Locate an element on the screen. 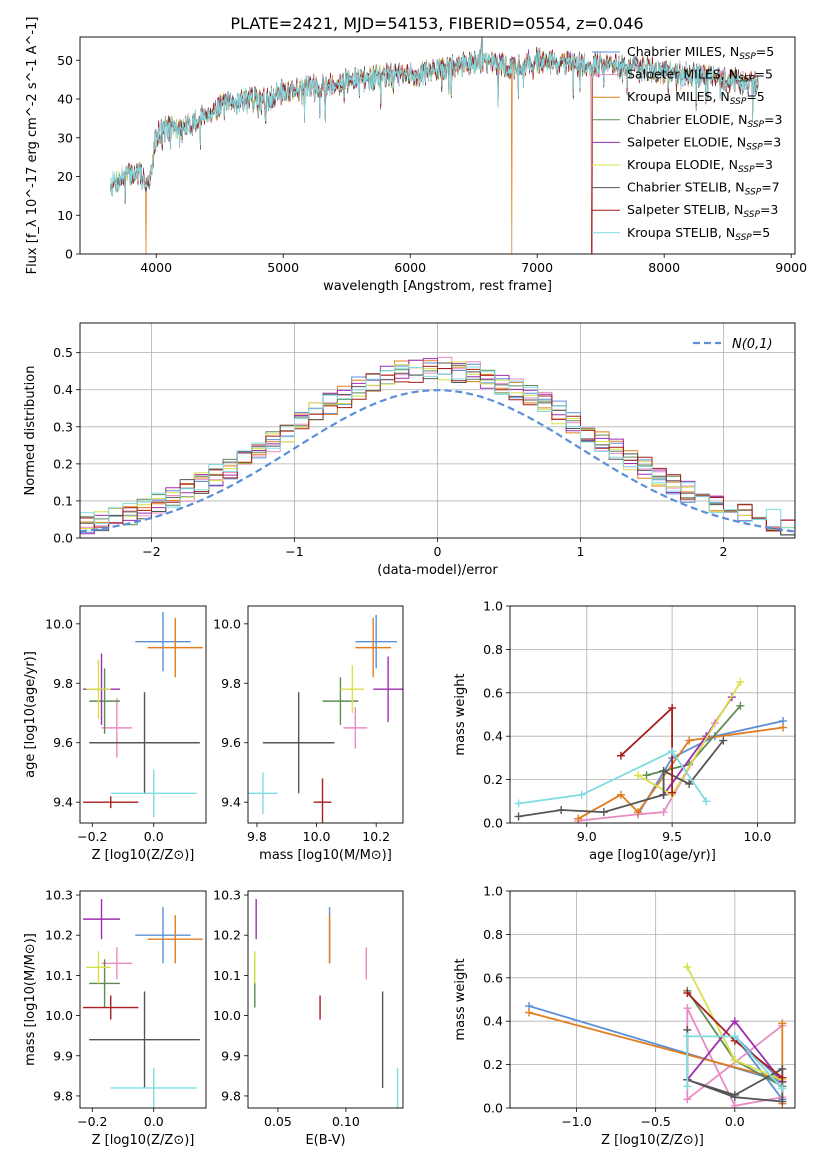 Image resolution: width=819 pixels, height=1170 pixels. x-tick-label: 9.0 is located at coordinates (587, 836).